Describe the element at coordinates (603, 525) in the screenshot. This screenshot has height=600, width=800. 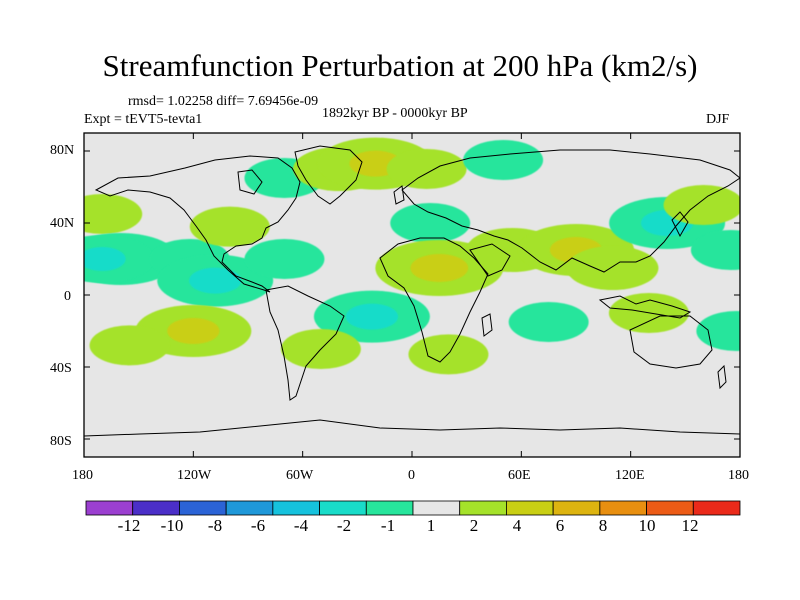
I see `colorbar-label: 8` at that location.